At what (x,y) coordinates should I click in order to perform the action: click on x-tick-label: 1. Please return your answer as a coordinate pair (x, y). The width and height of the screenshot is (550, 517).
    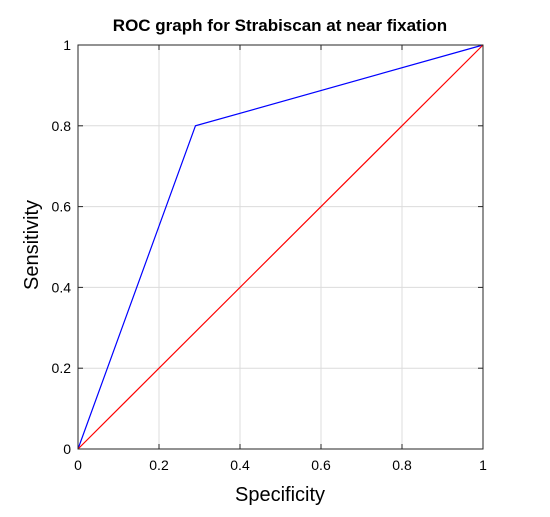
    Looking at the image, I should click on (483, 465).